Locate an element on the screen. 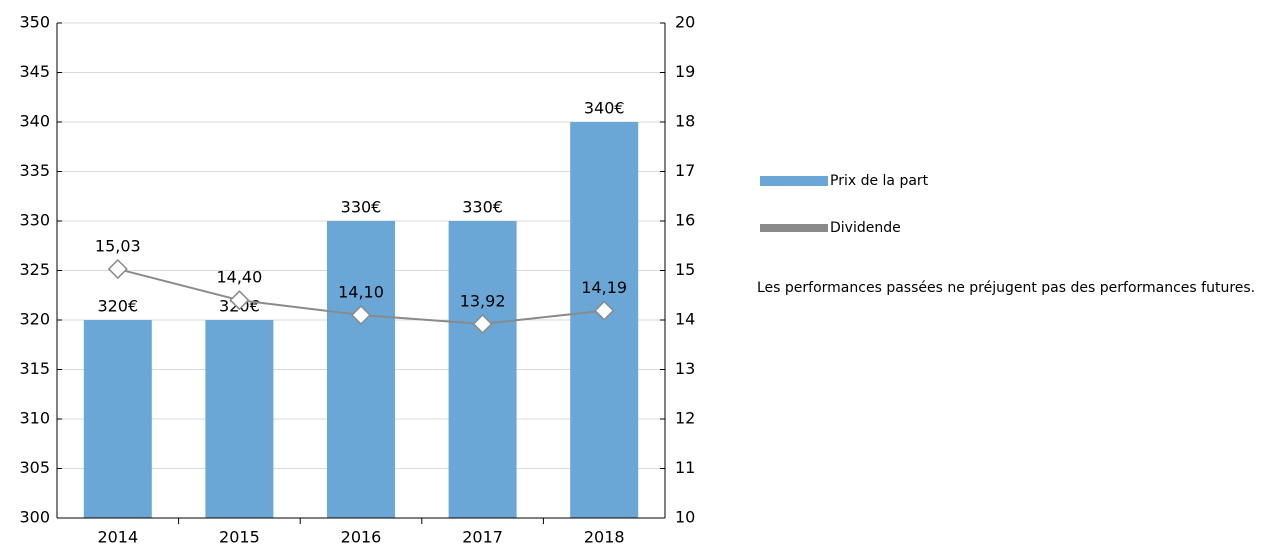 The width and height of the screenshot is (1282, 547). y-tick-label: 305 is located at coordinates (34, 467).